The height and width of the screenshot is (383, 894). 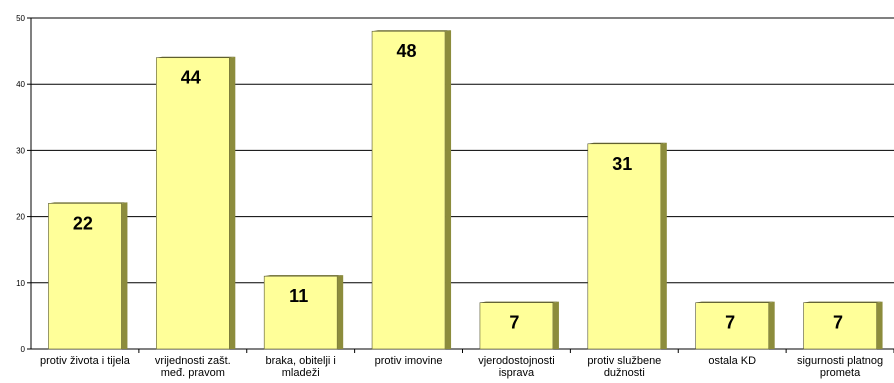 What do you see at coordinates (20, 217) in the screenshot?
I see `y-tick-label: 20` at bounding box center [20, 217].